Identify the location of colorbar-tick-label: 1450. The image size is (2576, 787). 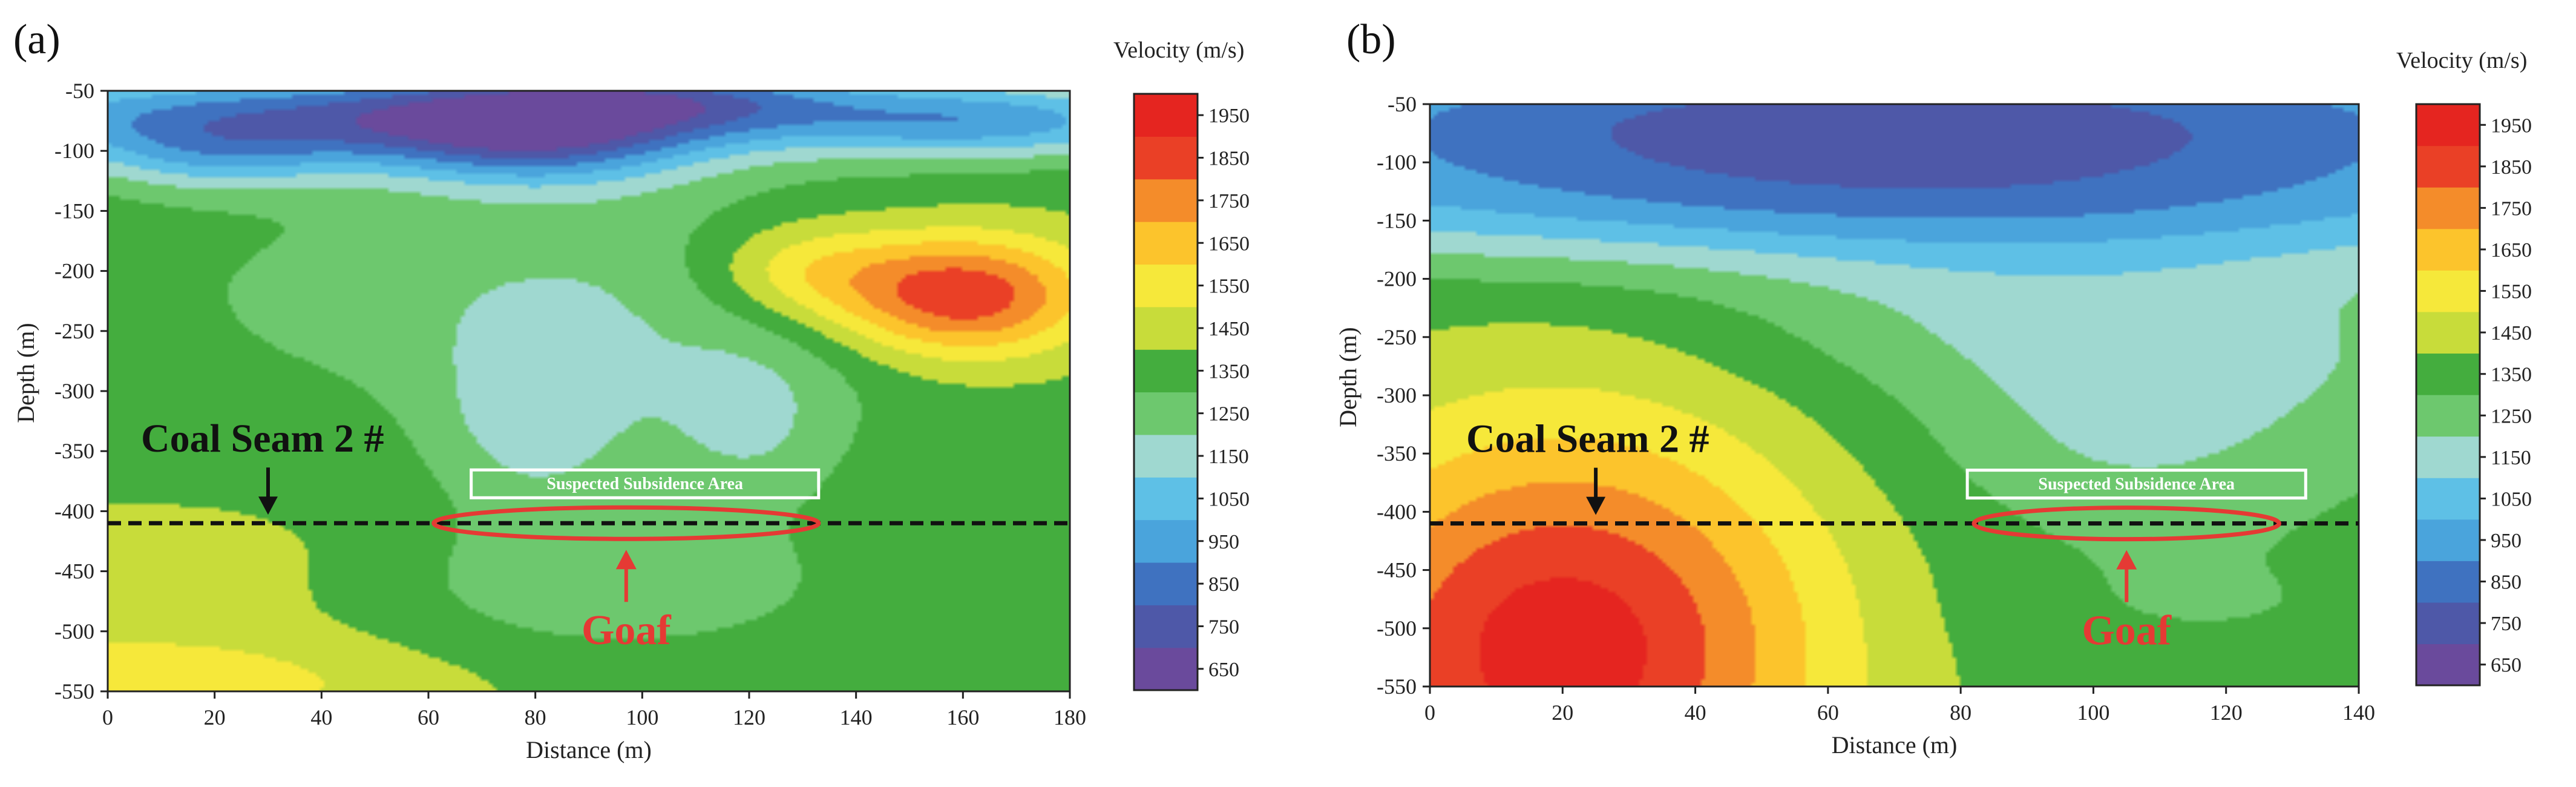
(1229, 329).